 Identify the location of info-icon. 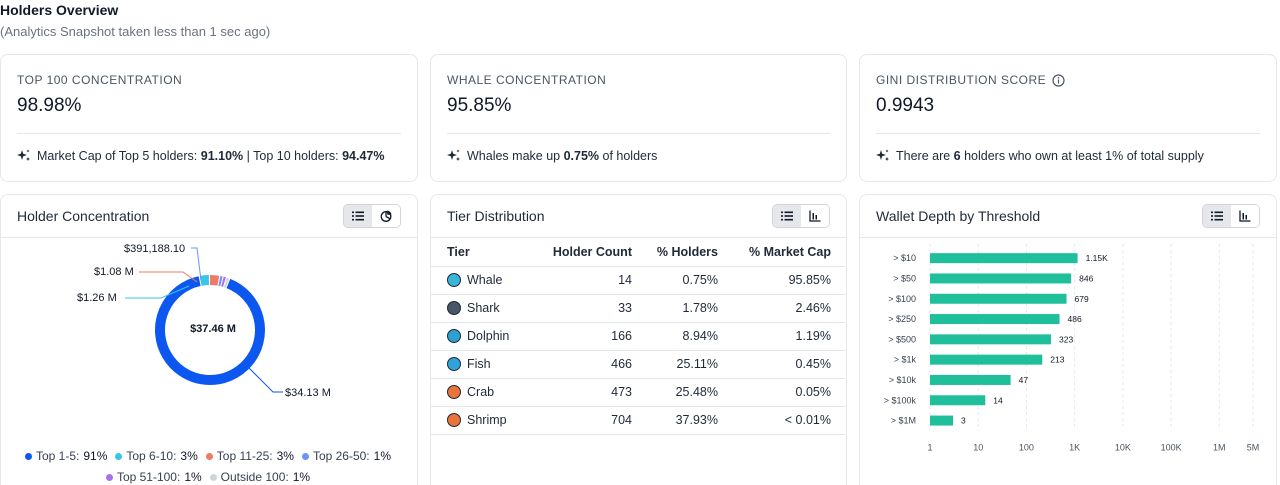
(1058, 80).